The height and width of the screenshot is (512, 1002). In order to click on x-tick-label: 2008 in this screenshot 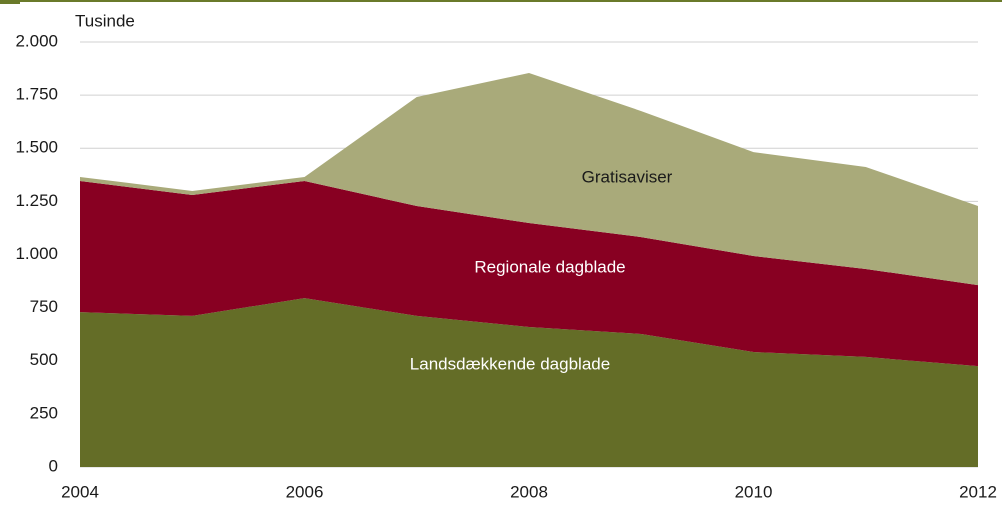, I will do `click(529, 491)`.